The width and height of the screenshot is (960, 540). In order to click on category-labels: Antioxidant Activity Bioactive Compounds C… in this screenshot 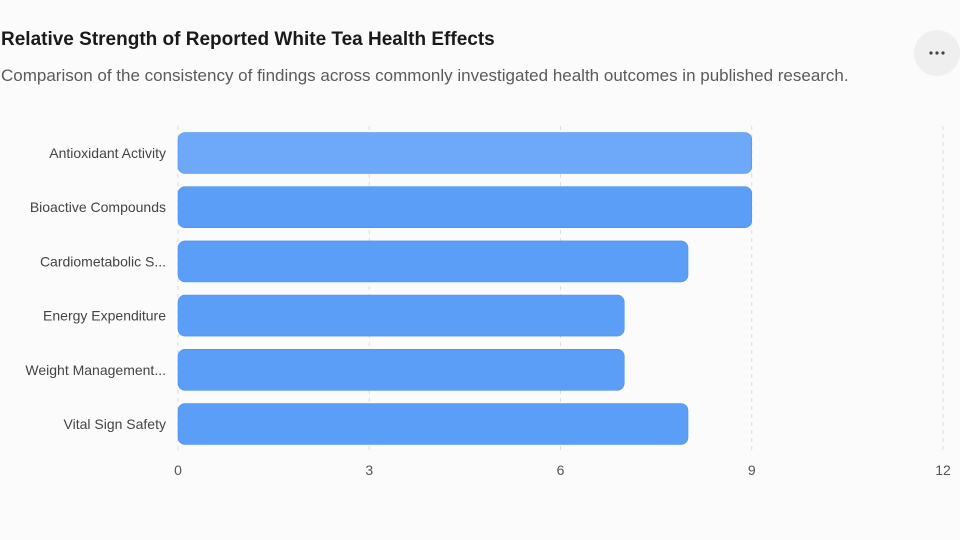, I will do `click(95, 288)`.